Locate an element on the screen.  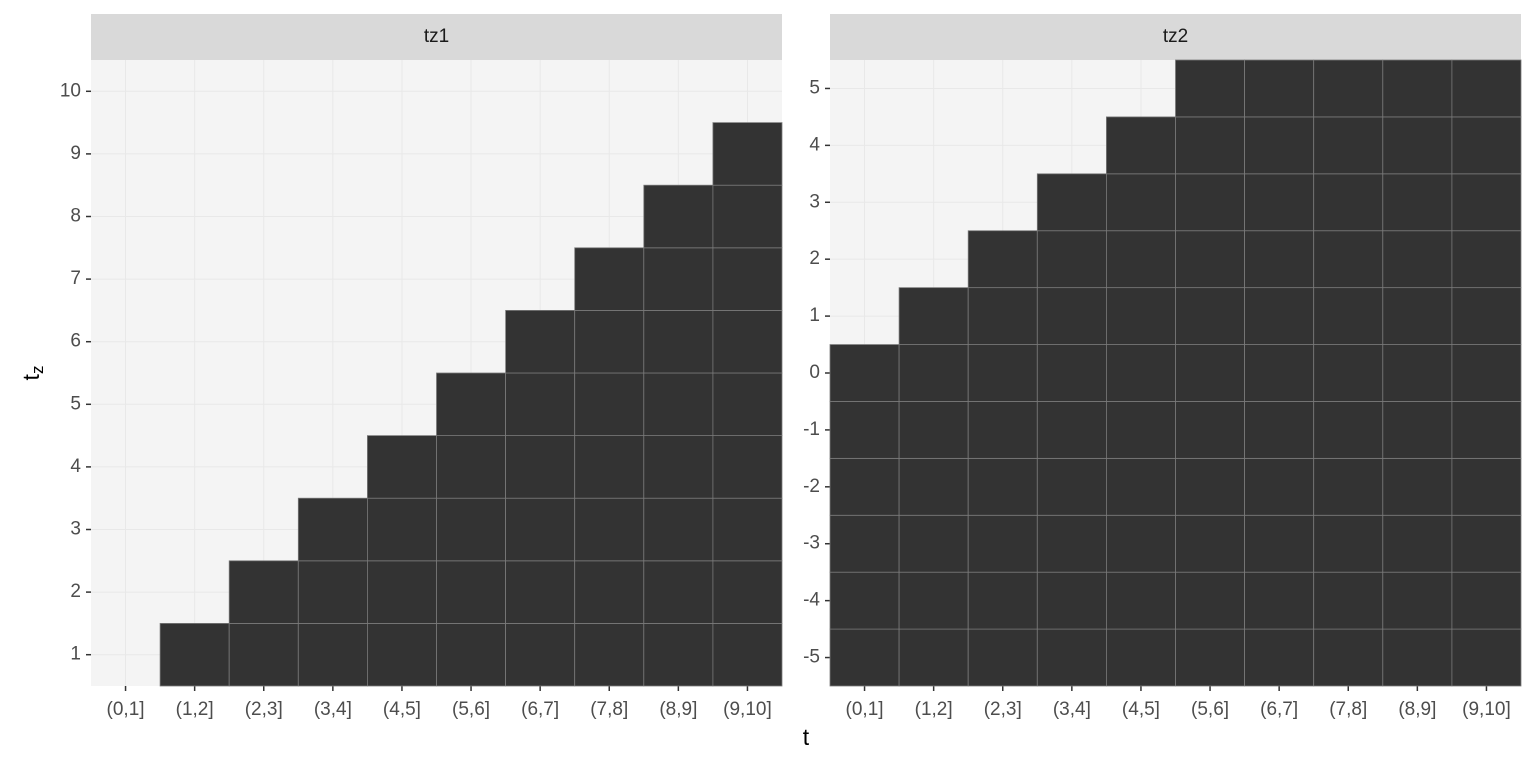
y-tick-label: 7 is located at coordinates (75, 278).